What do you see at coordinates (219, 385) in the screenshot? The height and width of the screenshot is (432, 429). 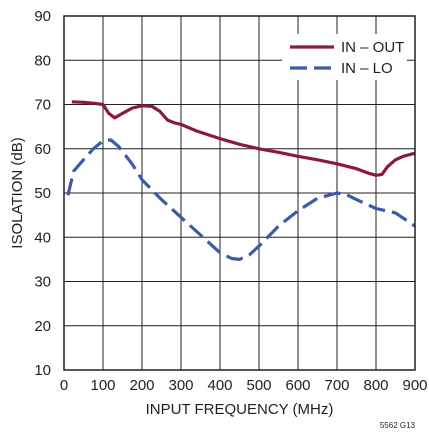 I see `x-tick-label: 400` at bounding box center [219, 385].